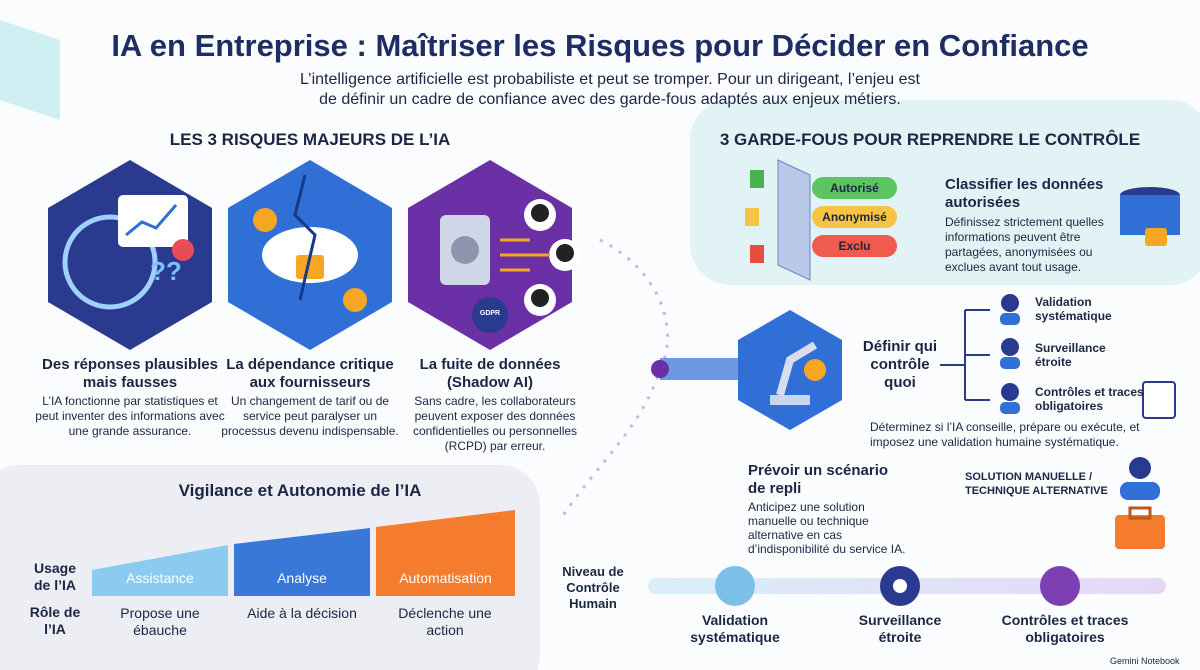 Image resolution: width=1200 pixels, height=670 pixels. I want to click on risk-title: Des réponses plausibles mais fausses, so click(130, 373).